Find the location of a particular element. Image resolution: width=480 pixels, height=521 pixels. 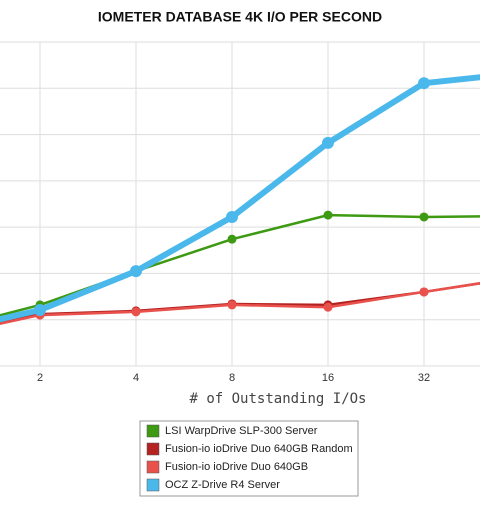

legend-label: LSI WarpDrive SLP-300 Server is located at coordinates (241, 431).